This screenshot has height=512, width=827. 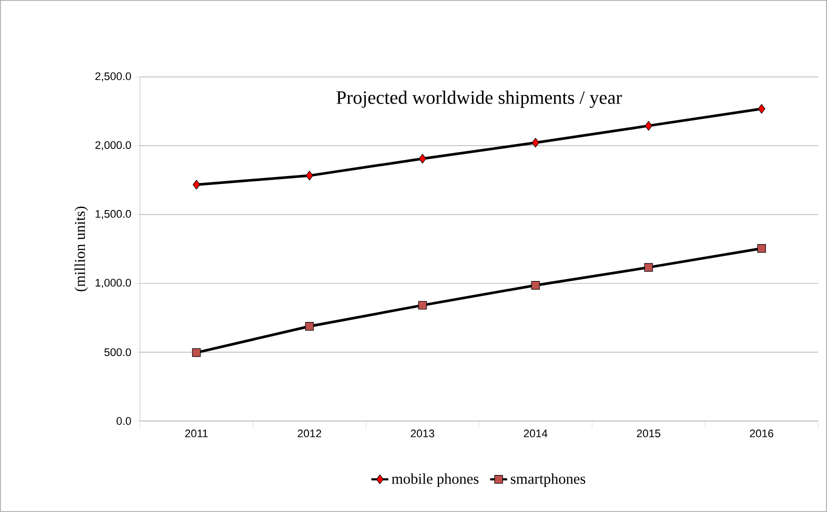 I want to click on y-tick-label: 0.0, so click(x=123, y=421).